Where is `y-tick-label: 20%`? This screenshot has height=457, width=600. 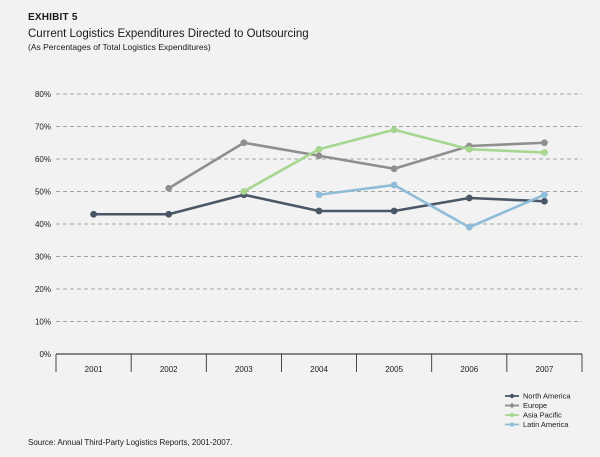 y-tick-label: 20% is located at coordinates (43, 289).